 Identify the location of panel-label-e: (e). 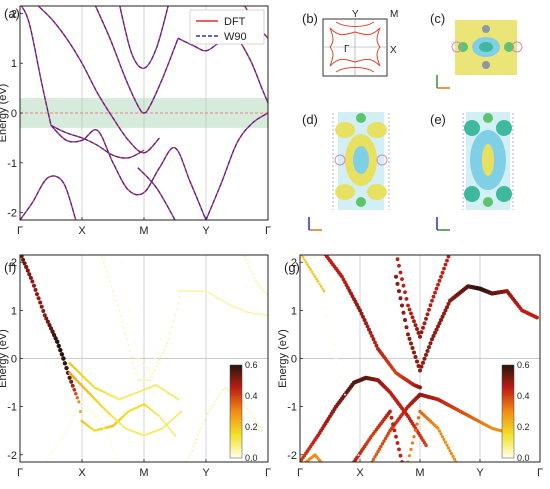
(438, 119).